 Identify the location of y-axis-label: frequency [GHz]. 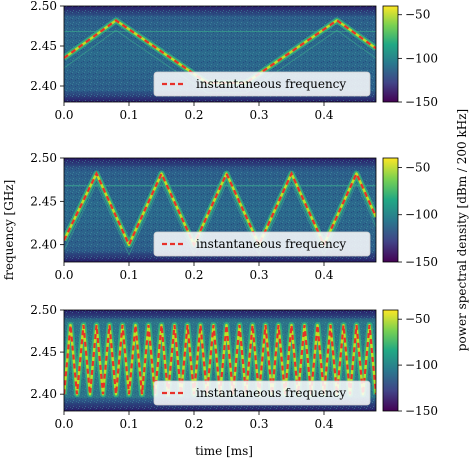
(9, 230).